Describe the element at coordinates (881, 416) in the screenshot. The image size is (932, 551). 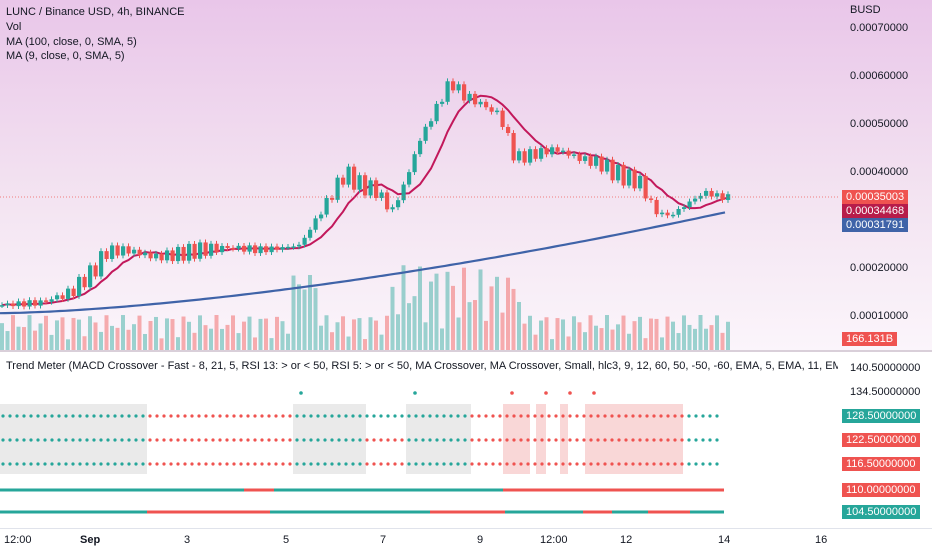
I see `trend-tag-1: 128.50000000` at that location.